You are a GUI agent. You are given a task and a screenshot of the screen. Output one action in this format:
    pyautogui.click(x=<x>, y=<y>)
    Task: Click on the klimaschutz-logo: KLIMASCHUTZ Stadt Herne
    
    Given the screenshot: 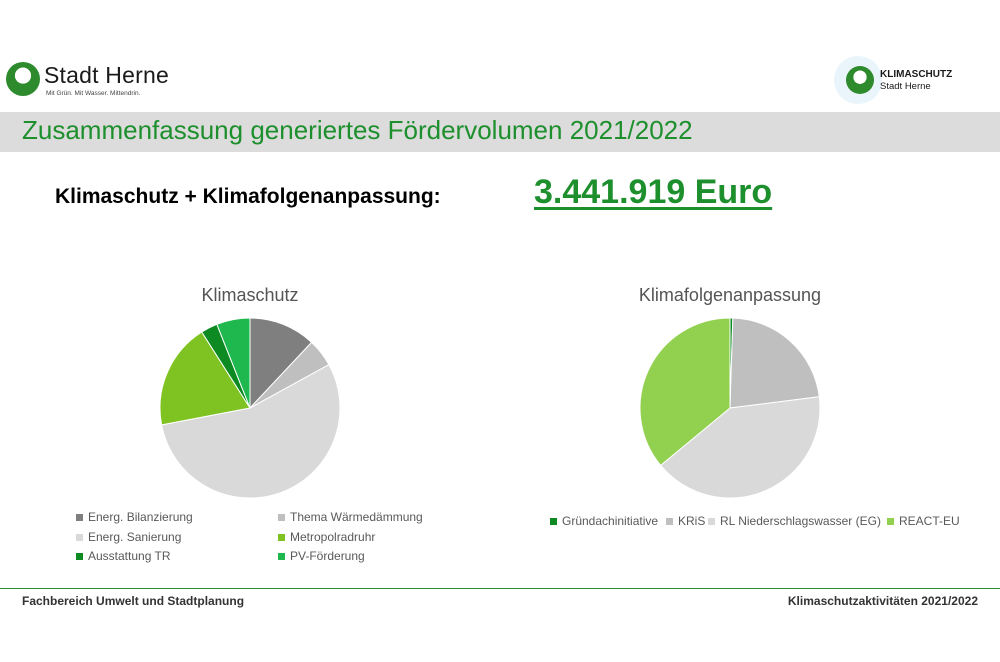 What is the action you would take?
    pyautogui.click(x=900, y=80)
    